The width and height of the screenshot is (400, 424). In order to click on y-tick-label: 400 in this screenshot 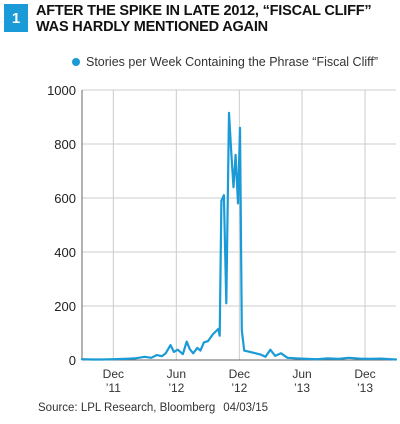, I will do `click(65, 252)`.